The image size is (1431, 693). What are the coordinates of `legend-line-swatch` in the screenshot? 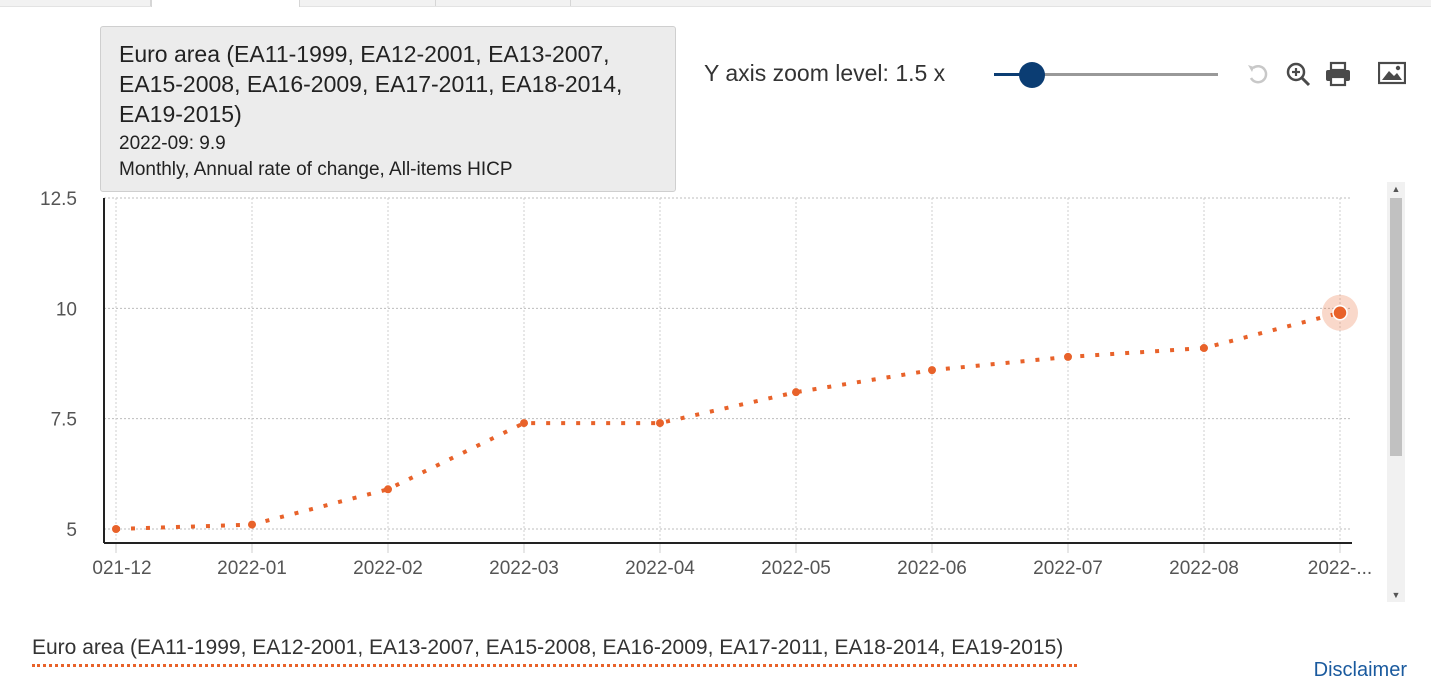 It's located at (554, 665).